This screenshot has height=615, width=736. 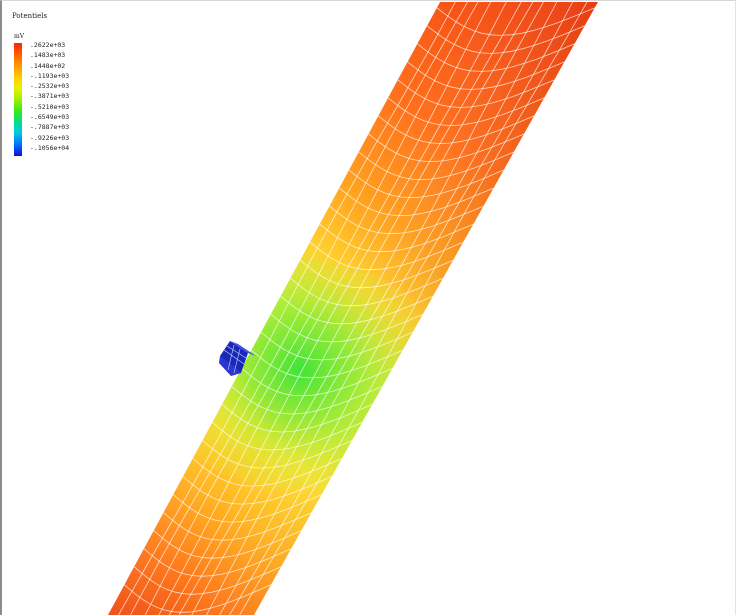 What do you see at coordinates (50, 117) in the screenshot?
I see `legend-label: -.6549e+03` at bounding box center [50, 117].